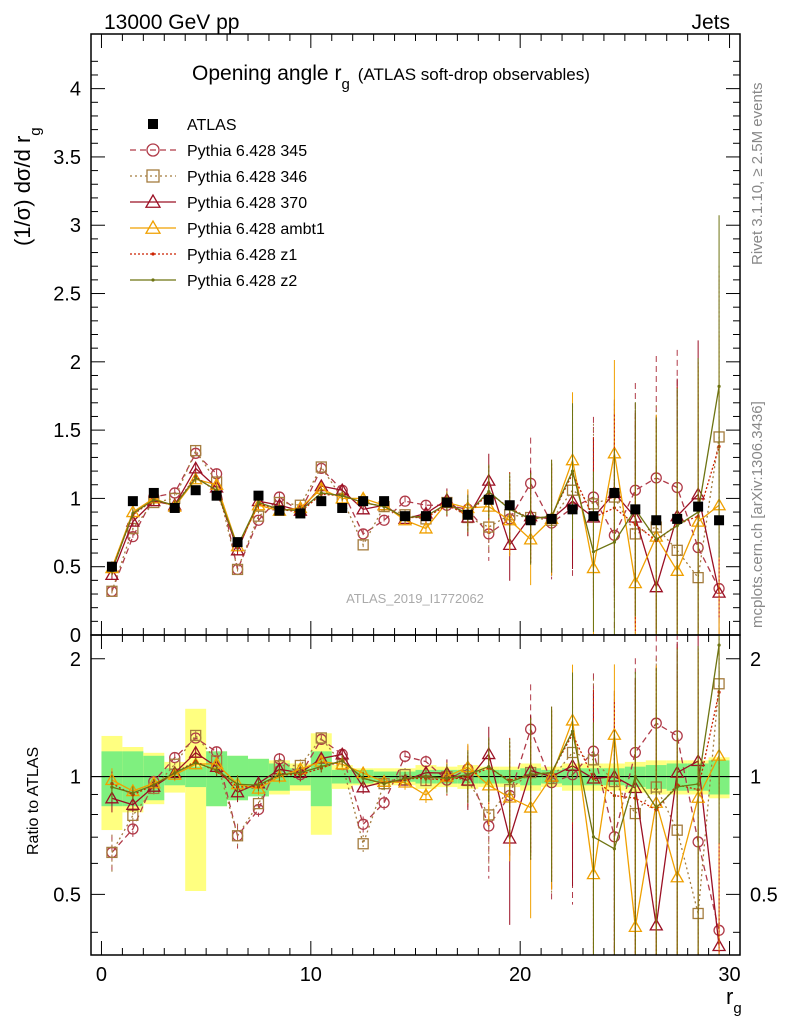 Image resolution: width=786 pixels, height=1024 pixels. Describe the element at coordinates (247, 151) in the screenshot. I see `legend-label: Pythia 6.428 345` at that location.